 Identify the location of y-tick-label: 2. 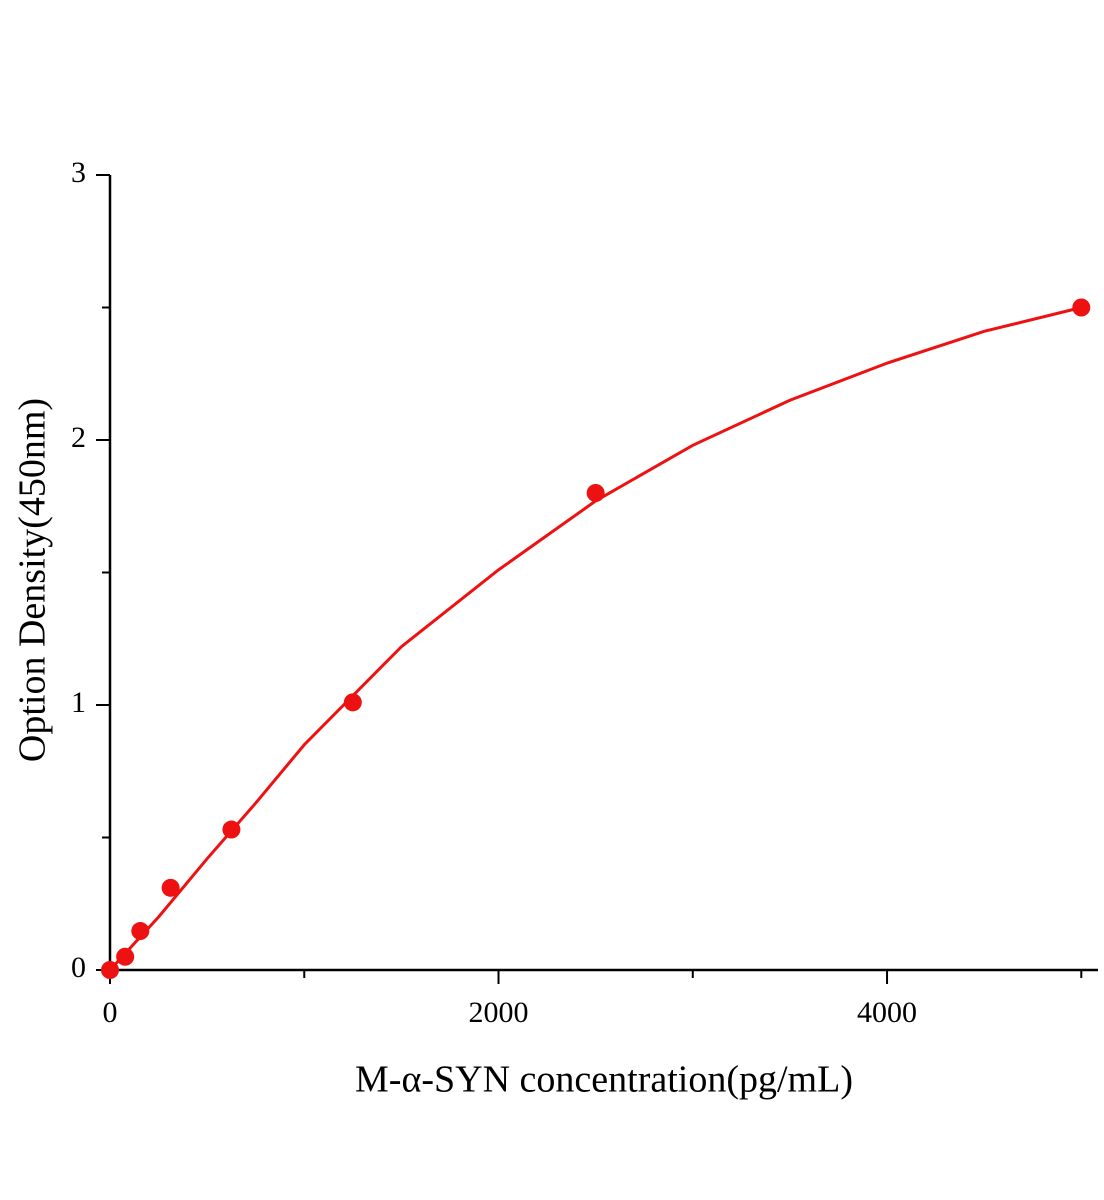
(78, 437).